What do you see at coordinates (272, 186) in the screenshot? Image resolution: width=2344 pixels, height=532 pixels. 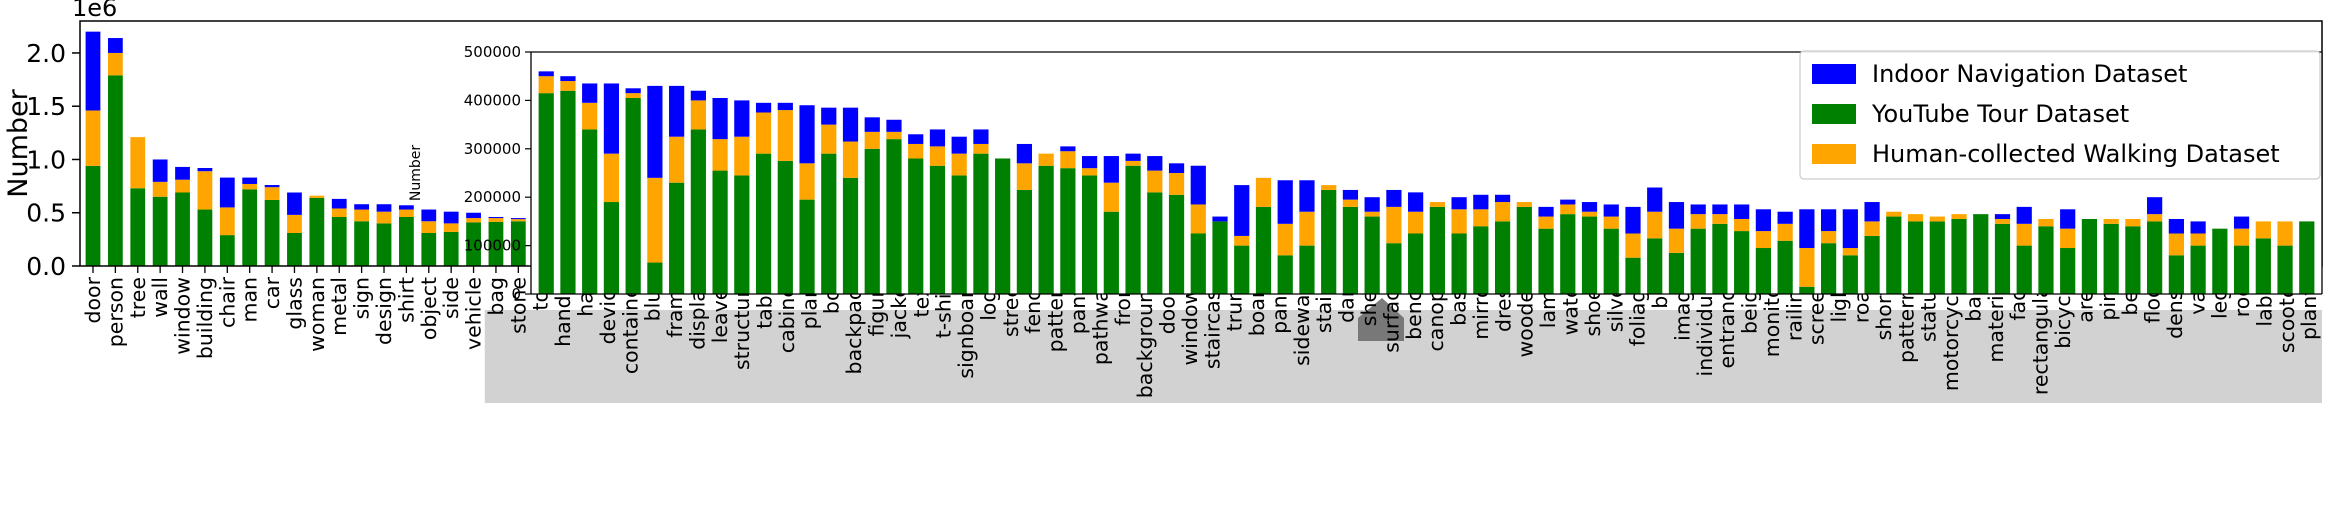 I see `bar-car-indoor-navigation-dataset` at bounding box center [272, 186].